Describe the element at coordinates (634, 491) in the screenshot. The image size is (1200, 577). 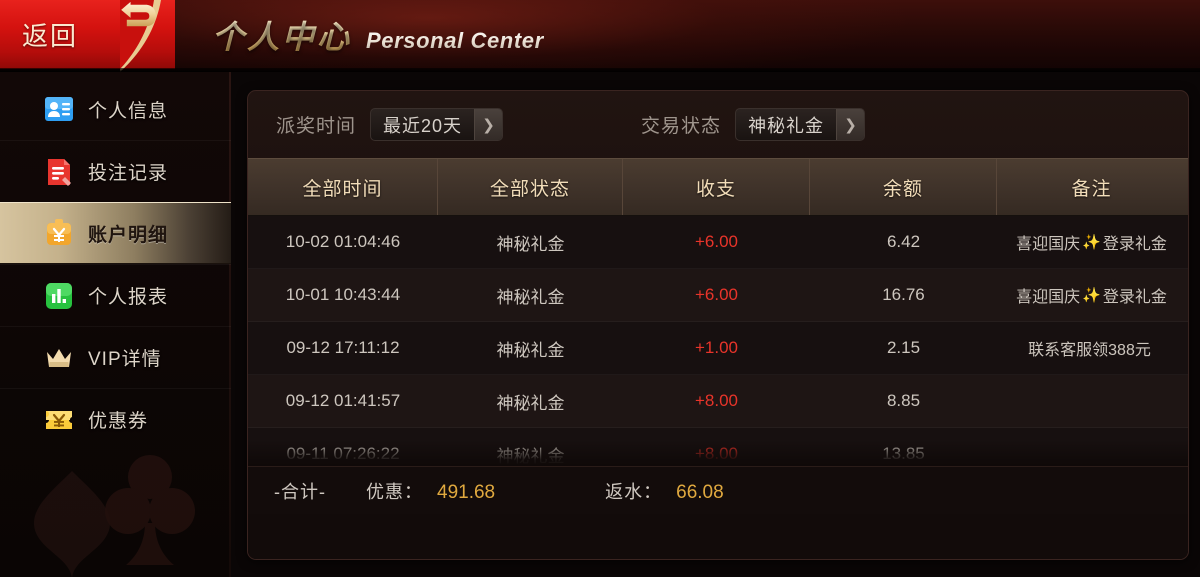
I see `summary-rebate-label: 返水：` at that location.